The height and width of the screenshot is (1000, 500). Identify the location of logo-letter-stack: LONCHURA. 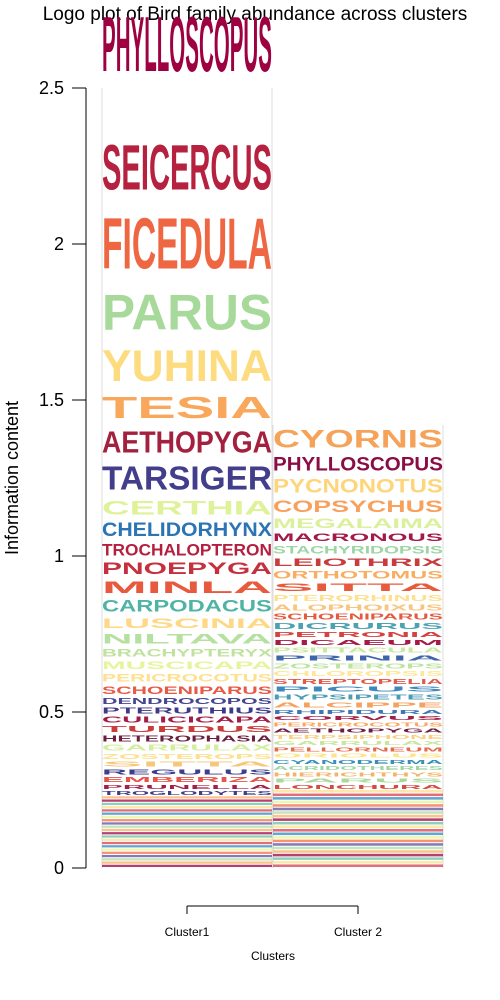
(358, 787).